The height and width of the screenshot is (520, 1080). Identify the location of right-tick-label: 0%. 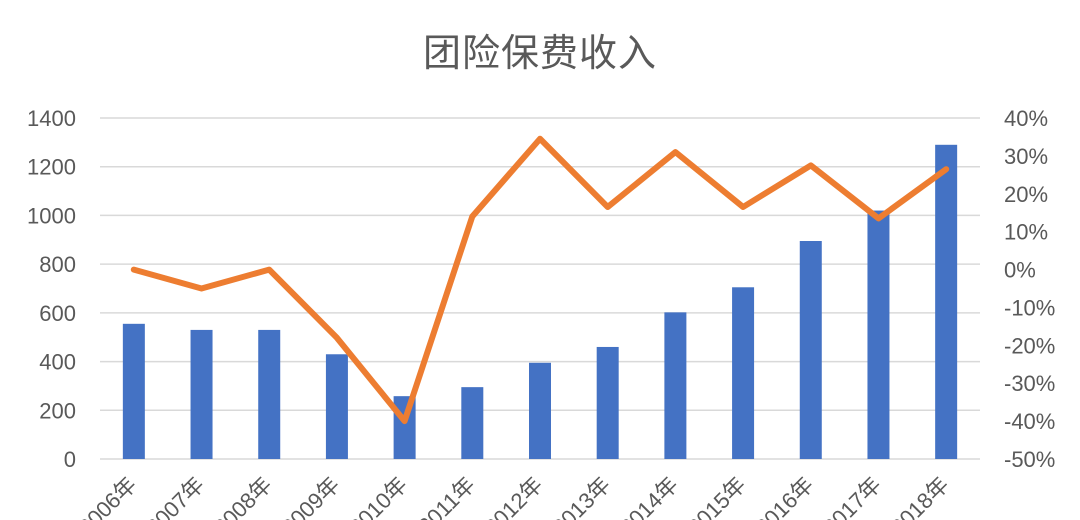
(1020, 270).